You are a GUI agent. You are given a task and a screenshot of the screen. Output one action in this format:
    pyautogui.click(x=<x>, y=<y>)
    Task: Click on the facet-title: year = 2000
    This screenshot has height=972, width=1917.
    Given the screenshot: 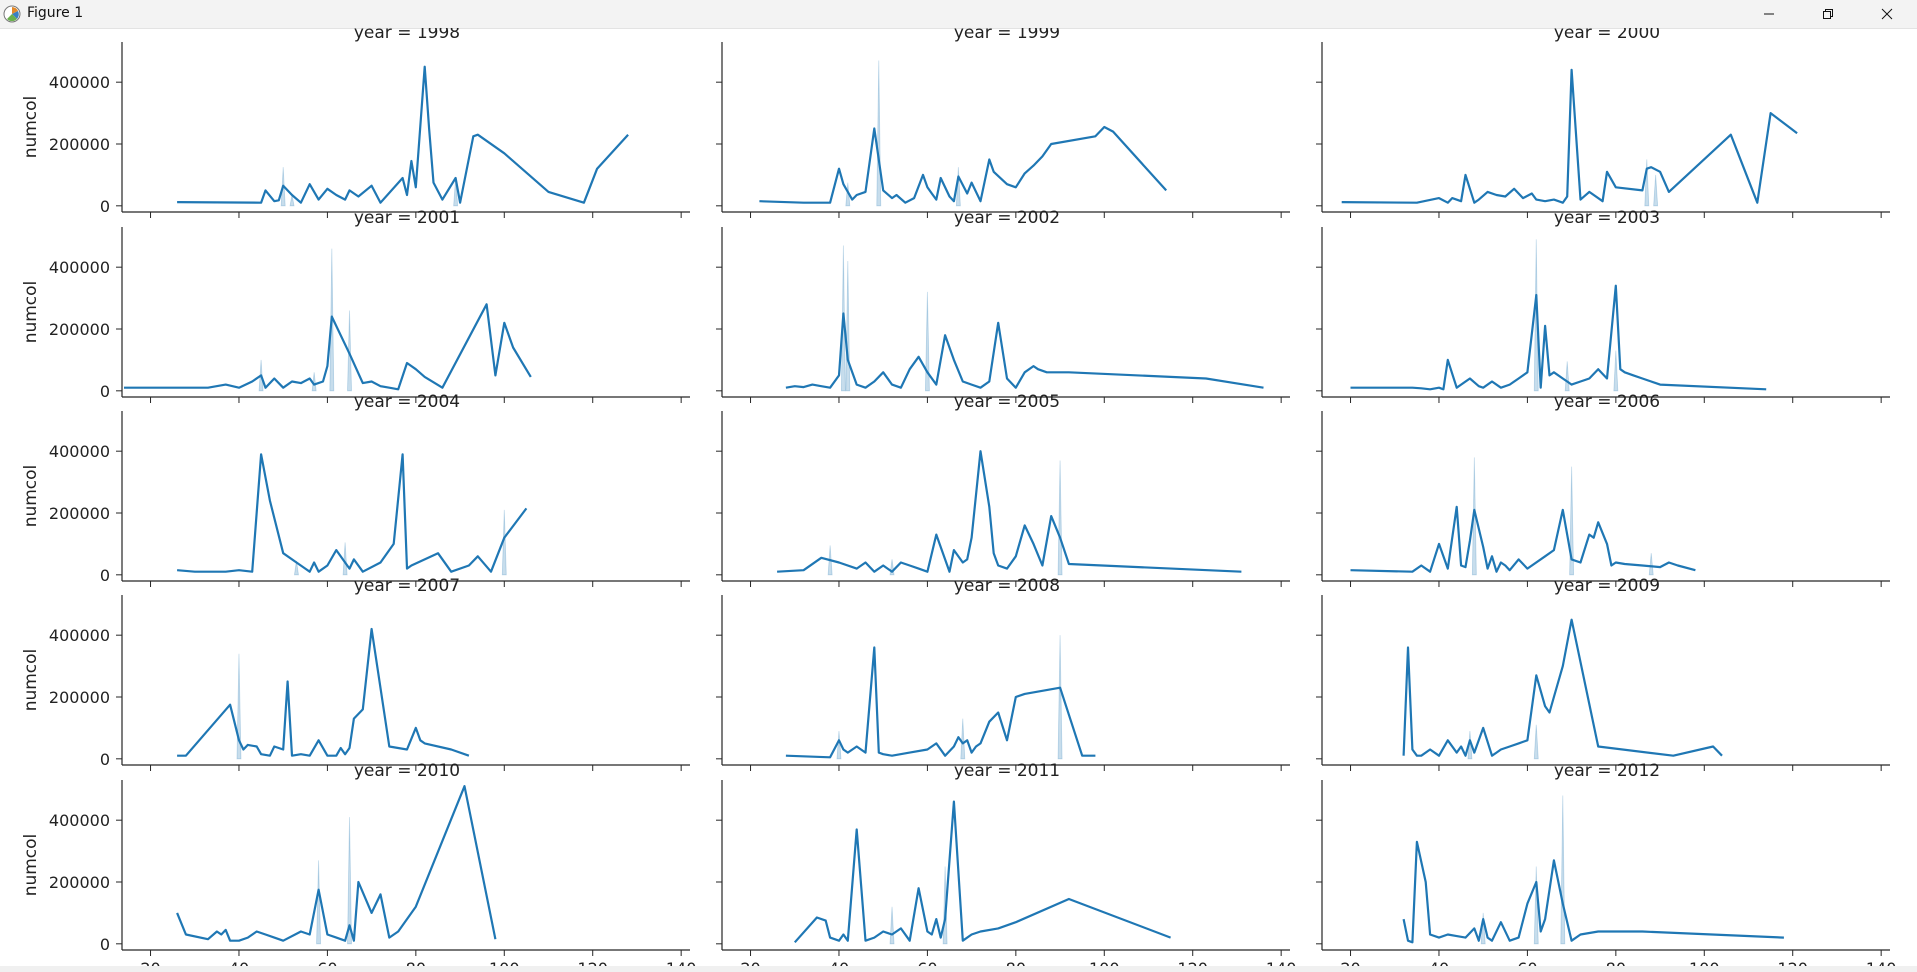 What is the action you would take?
    pyautogui.click(x=1607, y=35)
    